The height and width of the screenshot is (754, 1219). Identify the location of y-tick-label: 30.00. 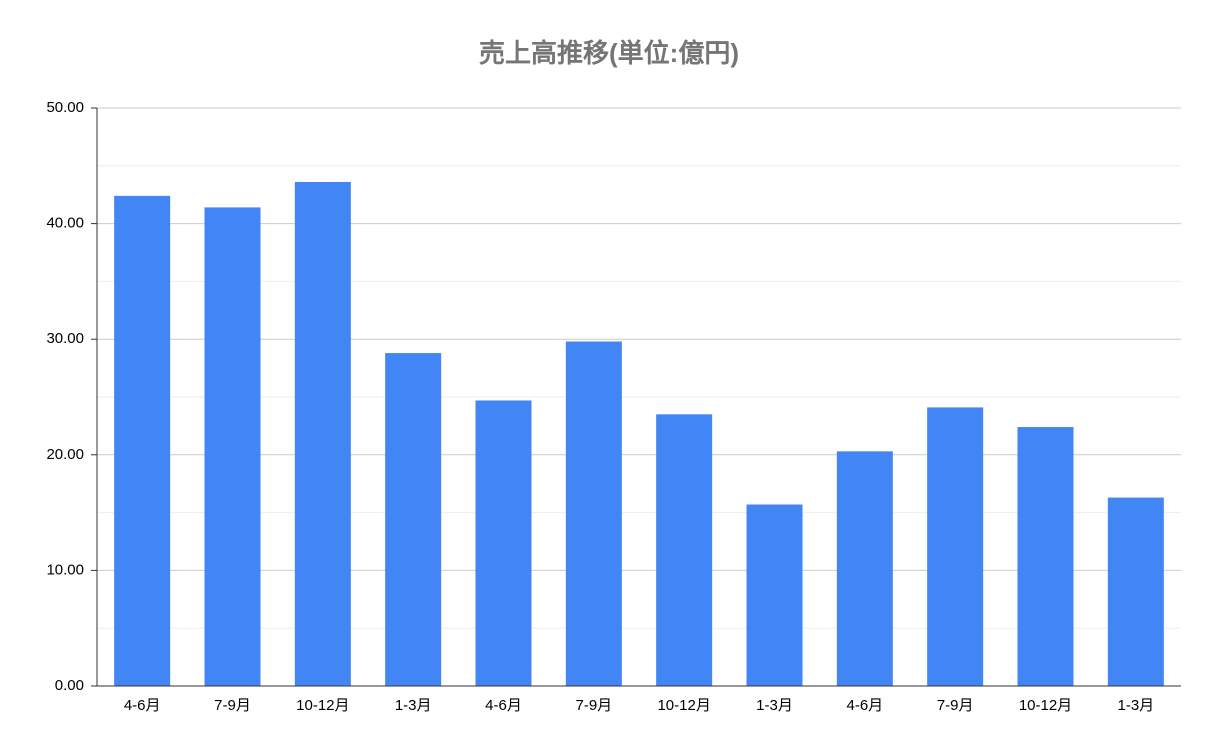
(65, 338).